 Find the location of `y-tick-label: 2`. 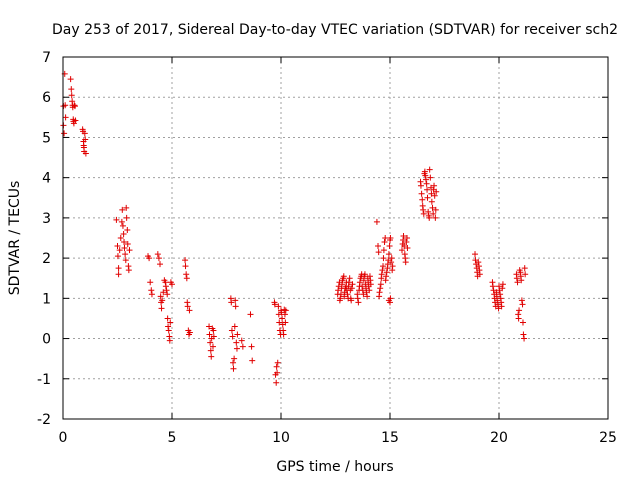

y-tick-label: 2 is located at coordinates (46, 259).